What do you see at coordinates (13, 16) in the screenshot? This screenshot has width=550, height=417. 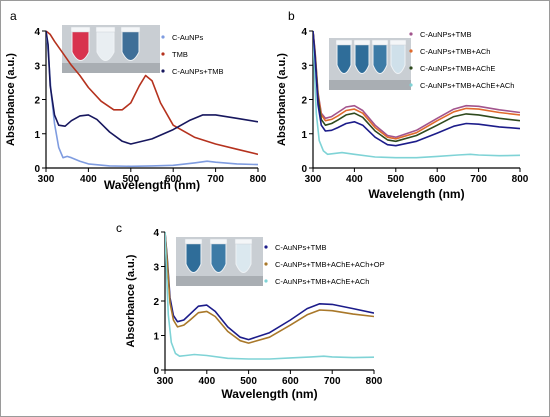 I see `panel-label: a` at bounding box center [13, 16].